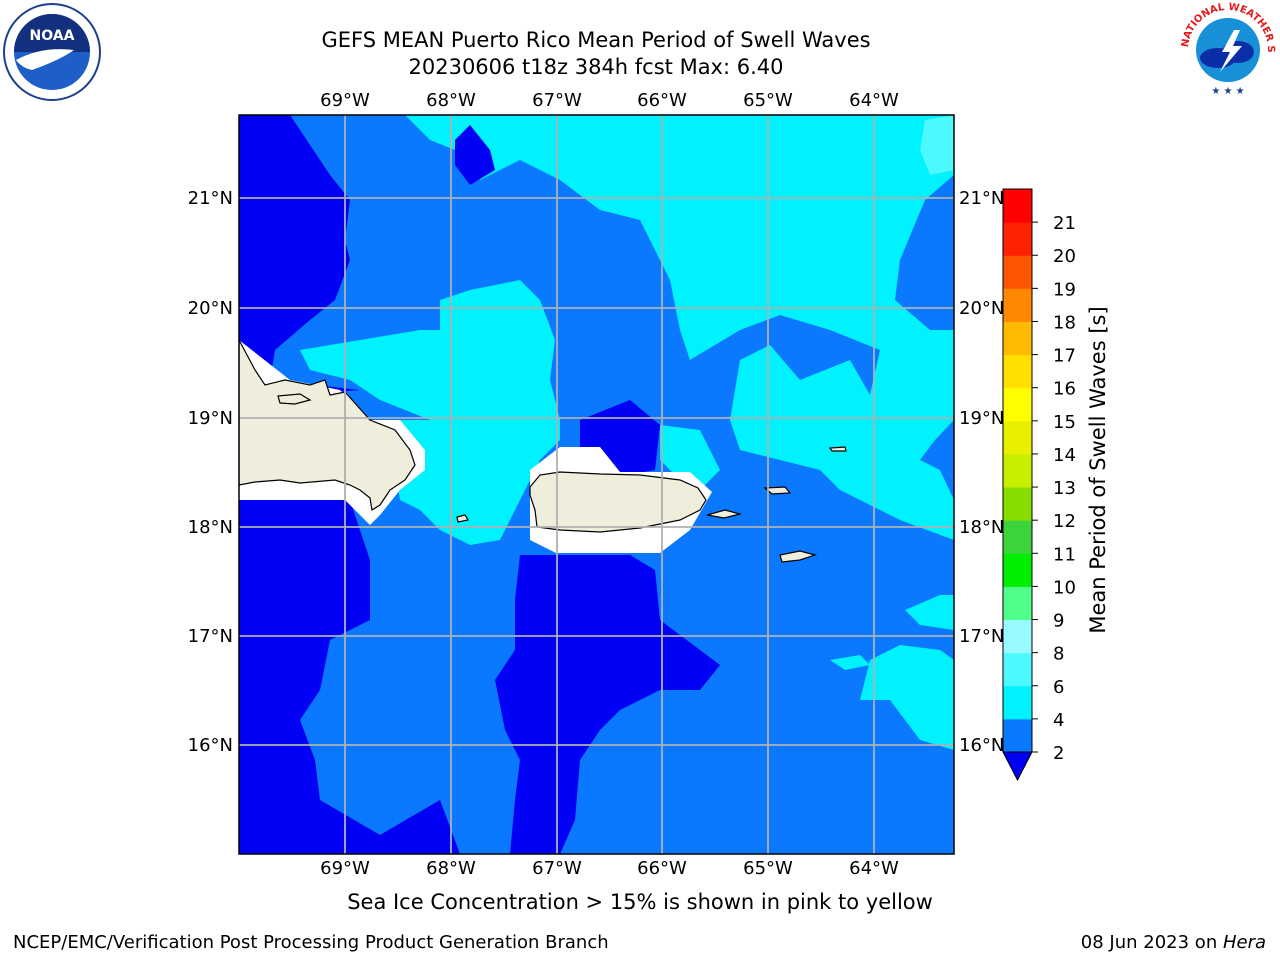  I want to click on land-vieques, so click(724, 514).